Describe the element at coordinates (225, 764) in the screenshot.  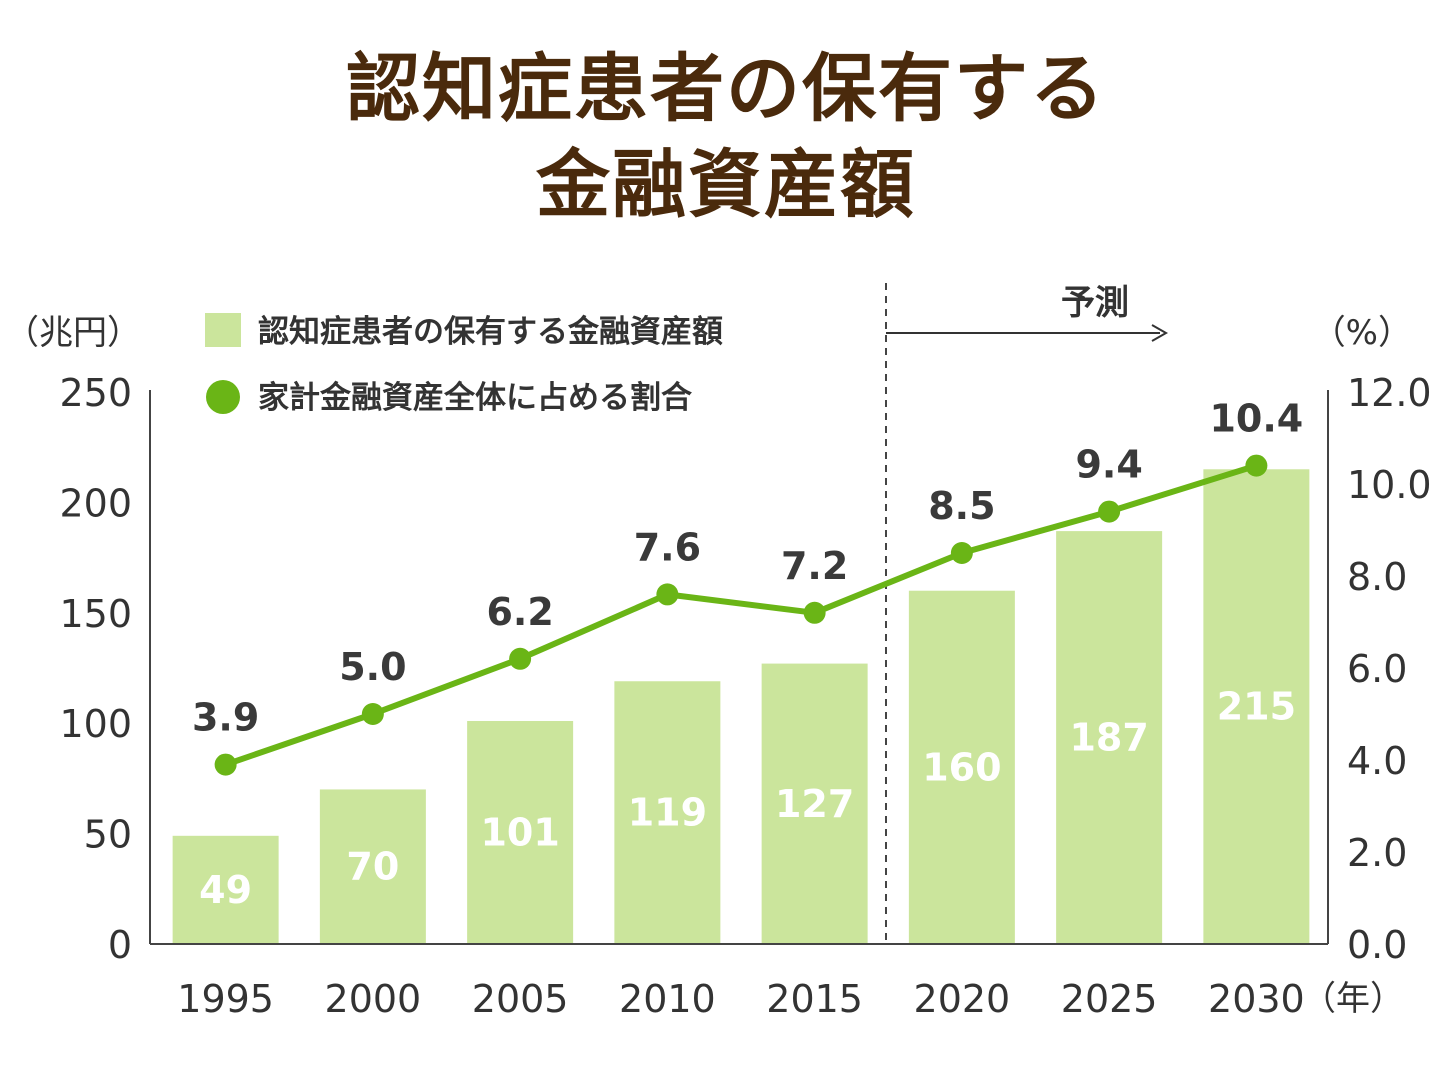
I see `ratio-point-1995` at that location.